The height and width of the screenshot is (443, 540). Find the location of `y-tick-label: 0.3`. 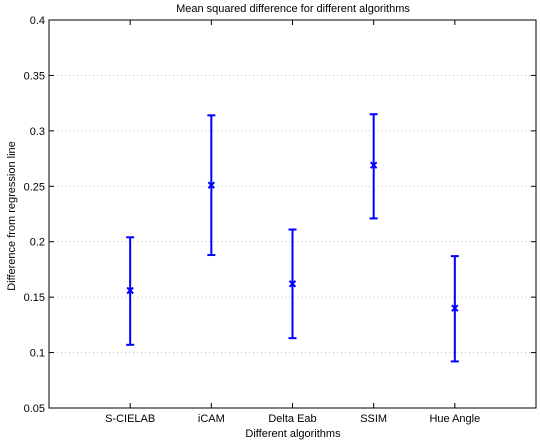

y-tick-label: 0.3 is located at coordinates (37, 132).